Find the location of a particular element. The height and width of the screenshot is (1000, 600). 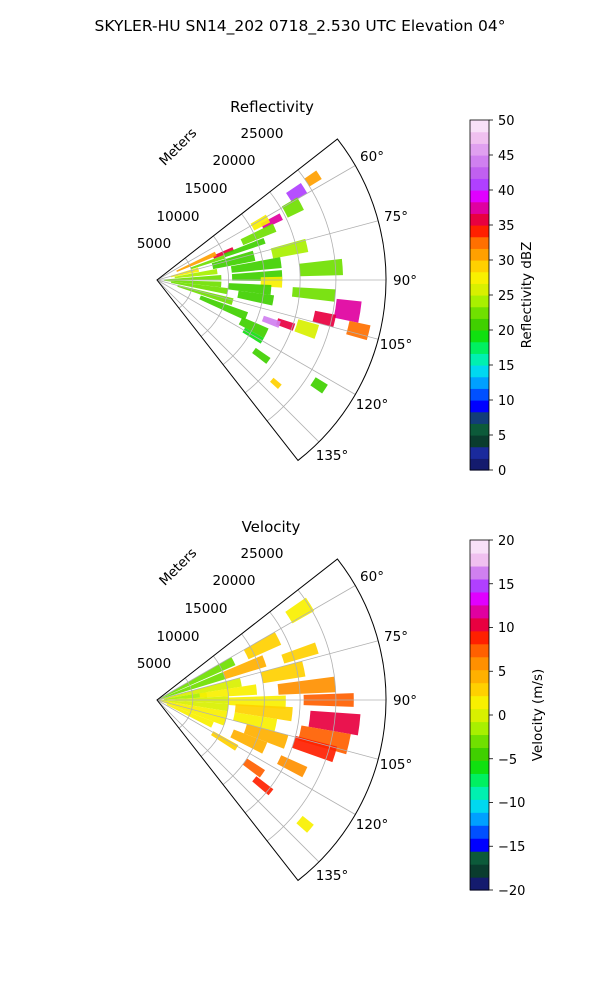

velocity-atick-60: 60° is located at coordinates (372, 577).